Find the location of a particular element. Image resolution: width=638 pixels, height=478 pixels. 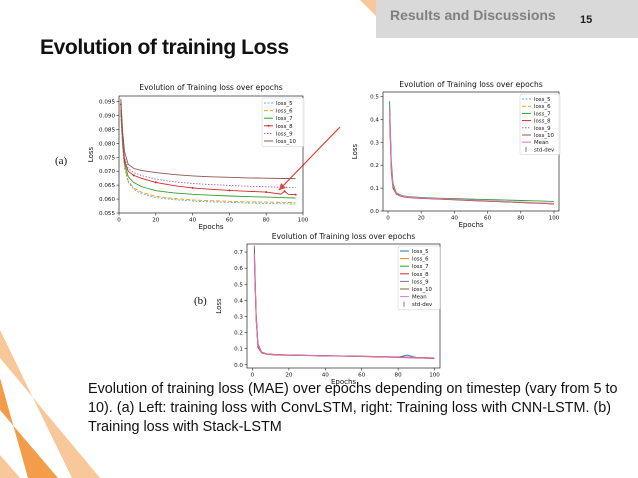

x-axis-label: Epochs is located at coordinates (210, 227).